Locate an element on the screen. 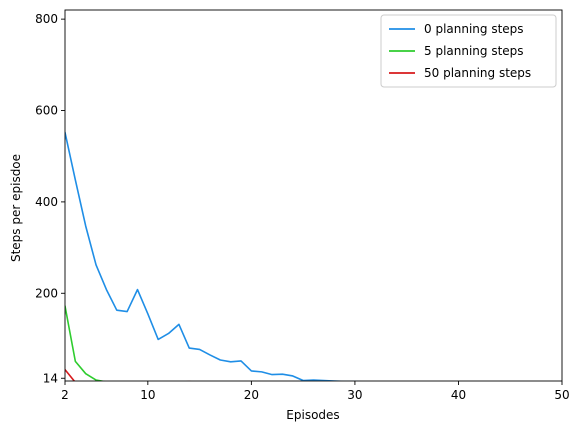 The width and height of the screenshot is (580, 432). y-axis-label: Steps per episdoe is located at coordinates (16, 208).